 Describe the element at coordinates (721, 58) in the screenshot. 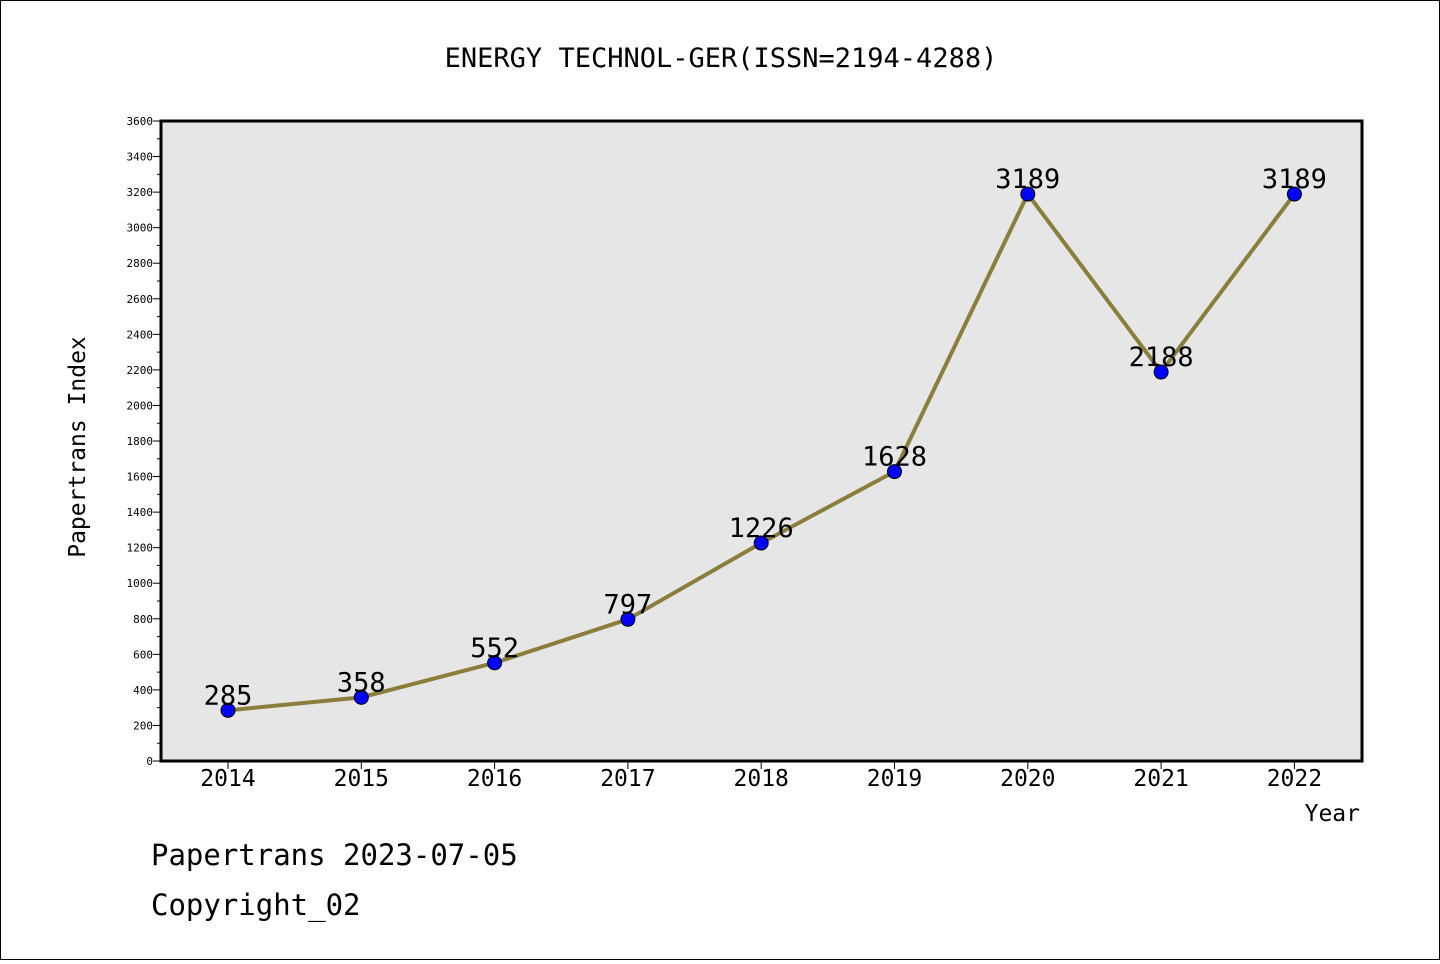

I see `chart-title: ENERGY TECHNOL-GER(ISSN=2194-4288)` at that location.